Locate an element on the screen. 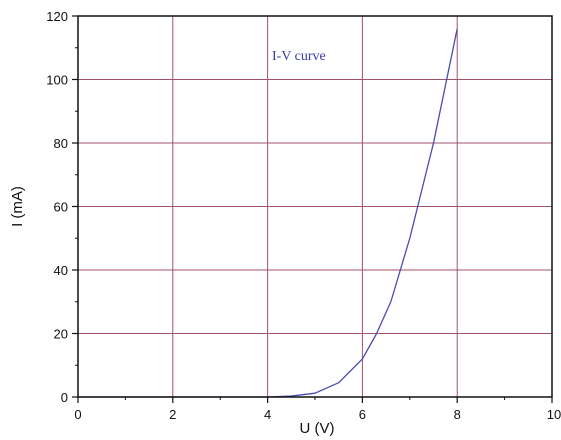 This screenshot has width=561, height=440. x-tick-label-4: 4 is located at coordinates (267, 414).